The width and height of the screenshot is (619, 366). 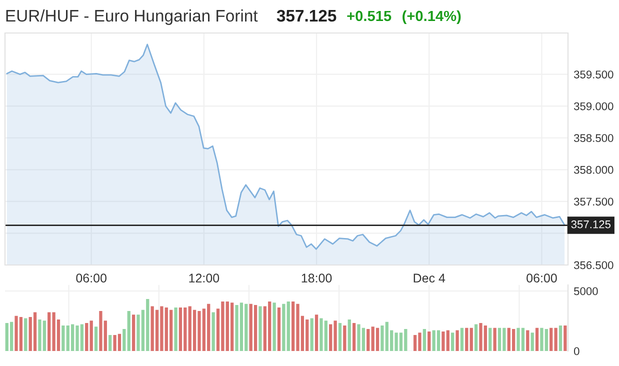 I want to click on x-tick-label: Dec 4, so click(x=430, y=278).